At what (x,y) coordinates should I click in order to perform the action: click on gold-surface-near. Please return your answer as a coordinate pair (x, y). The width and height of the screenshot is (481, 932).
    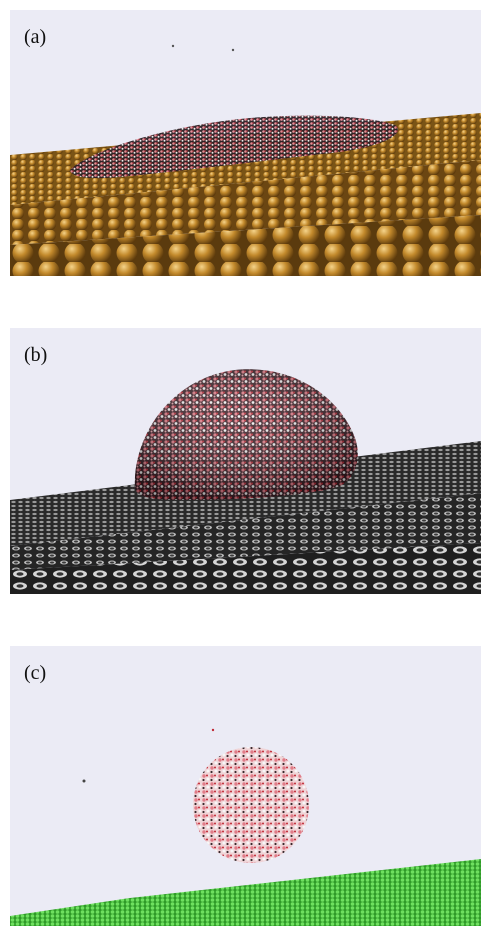
    Looking at the image, I should click on (245, 245).